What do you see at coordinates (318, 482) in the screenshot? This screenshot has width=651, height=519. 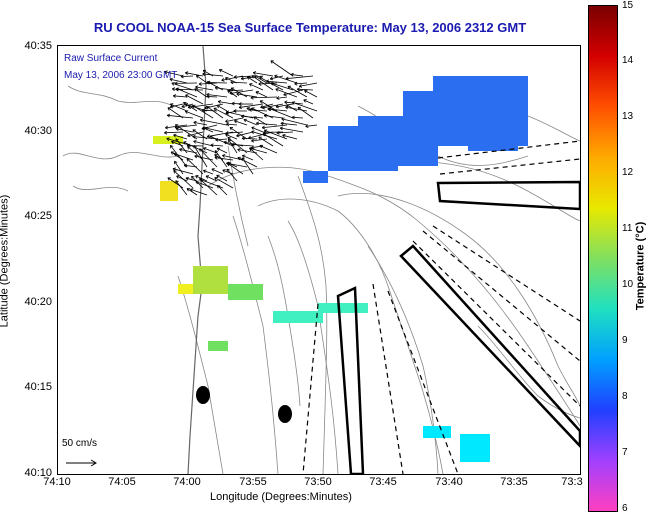 I see `x-tick: 73:50` at bounding box center [318, 482].